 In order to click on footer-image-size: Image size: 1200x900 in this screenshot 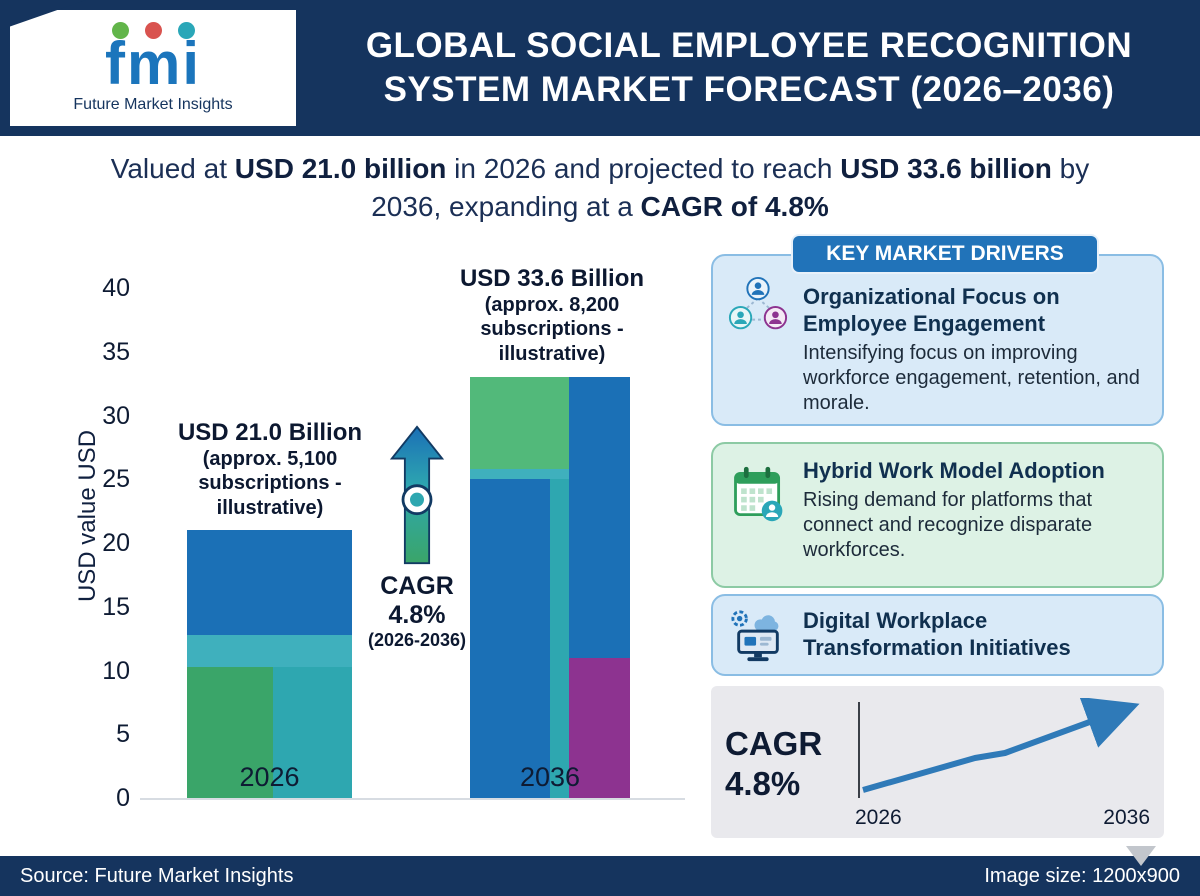, I will do `click(1082, 875)`.